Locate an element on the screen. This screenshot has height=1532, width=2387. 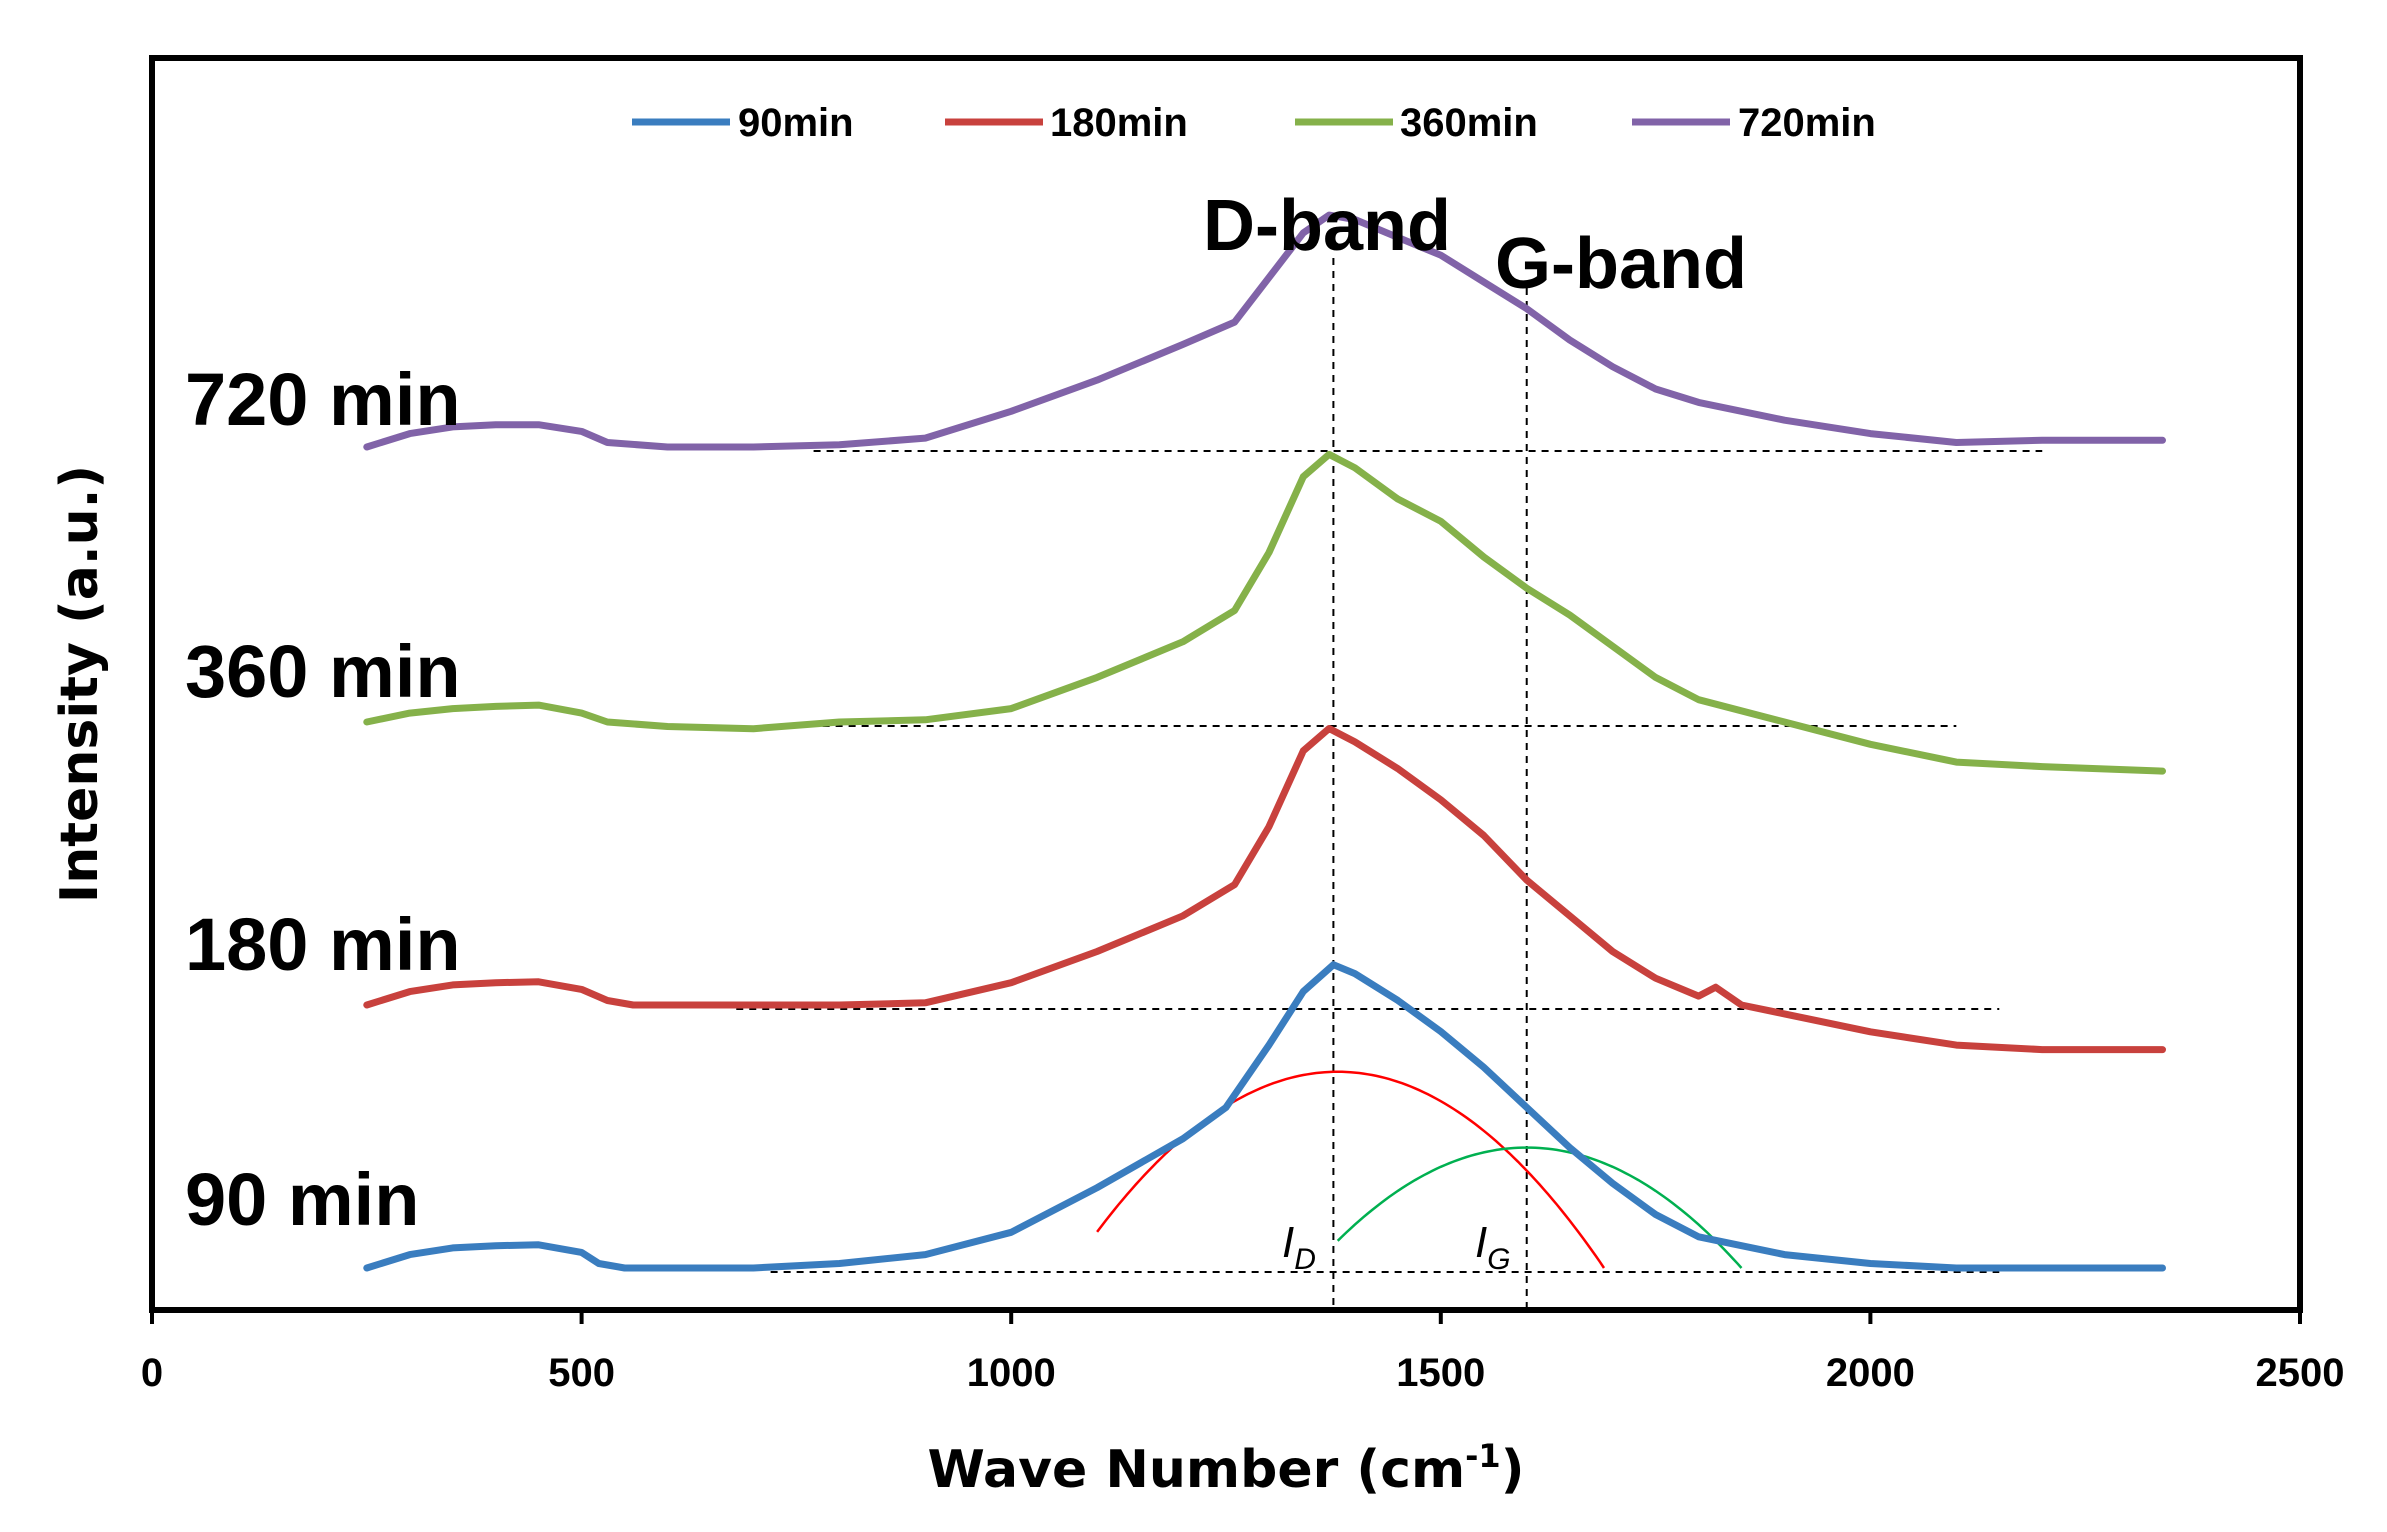
legend: 90min 180min 360min 720min is located at coordinates (1254, 123).